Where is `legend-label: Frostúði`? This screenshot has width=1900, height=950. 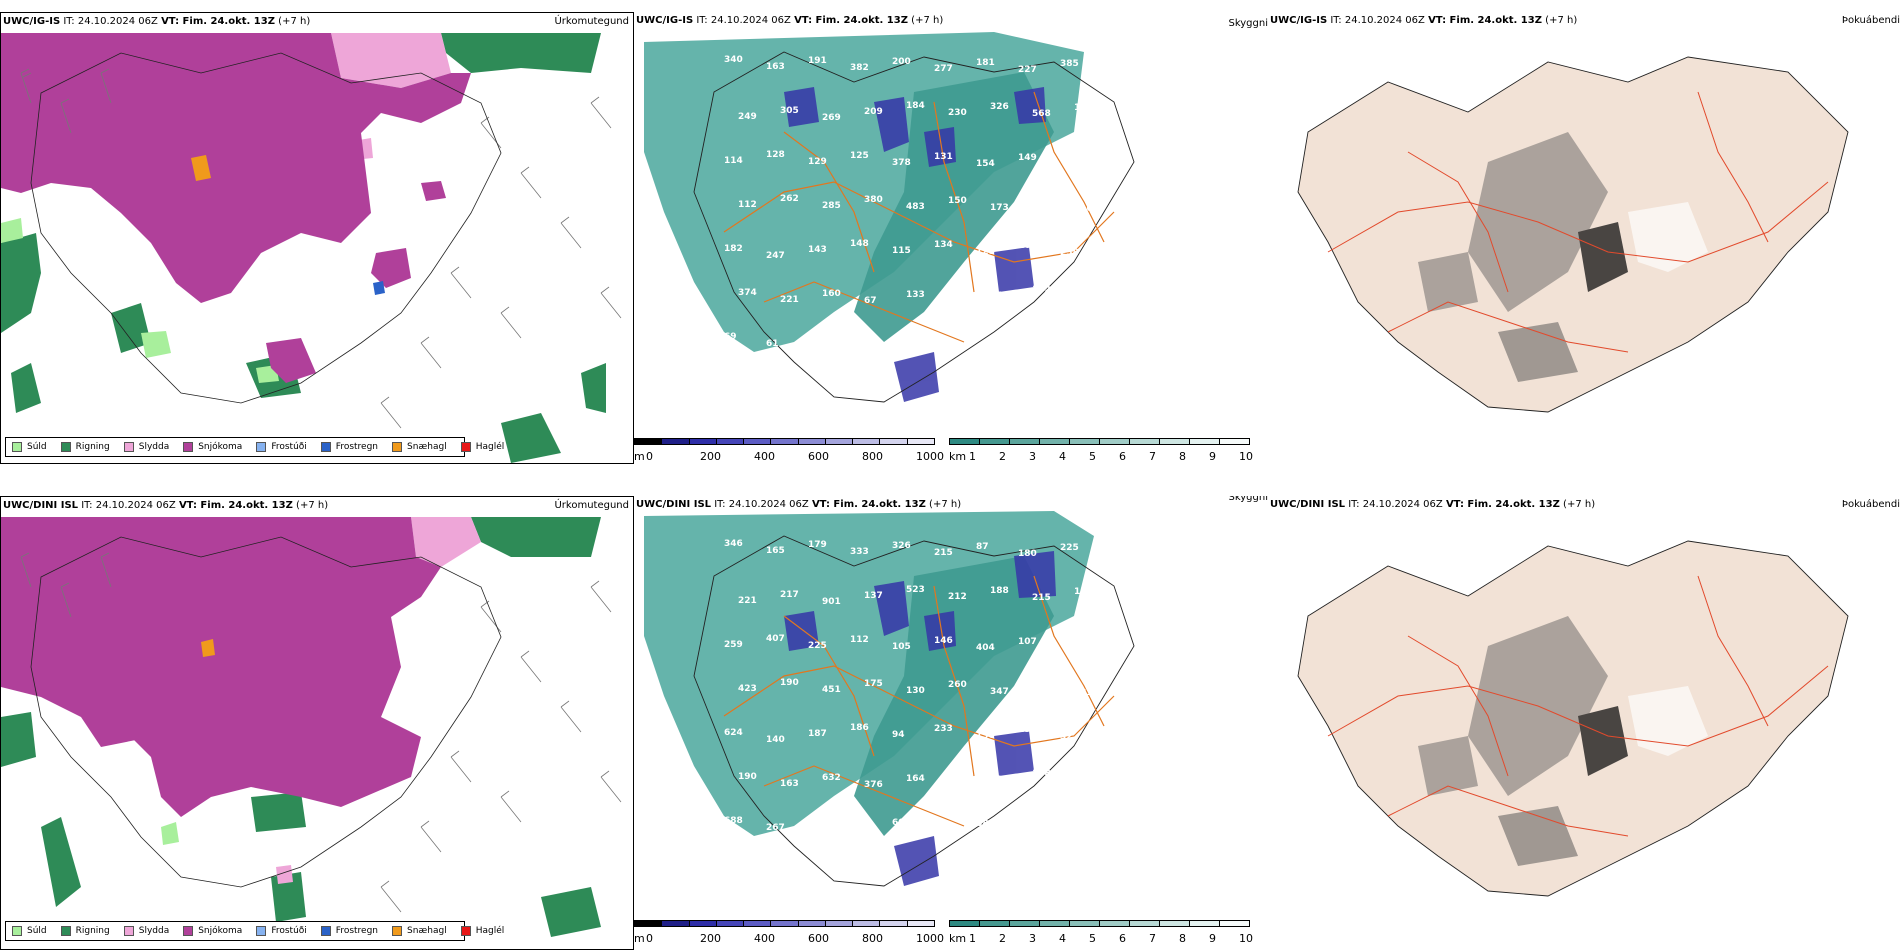 legend-label: Frostúði is located at coordinates (289, 447).